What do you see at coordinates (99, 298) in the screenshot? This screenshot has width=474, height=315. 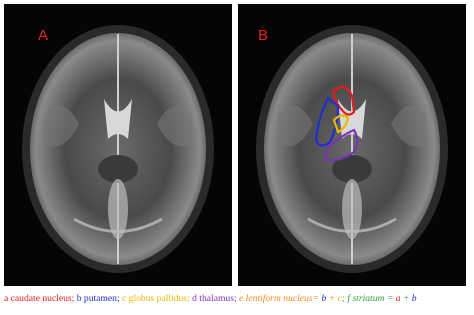 I see `caption-segment: b putamen;` at bounding box center [99, 298].